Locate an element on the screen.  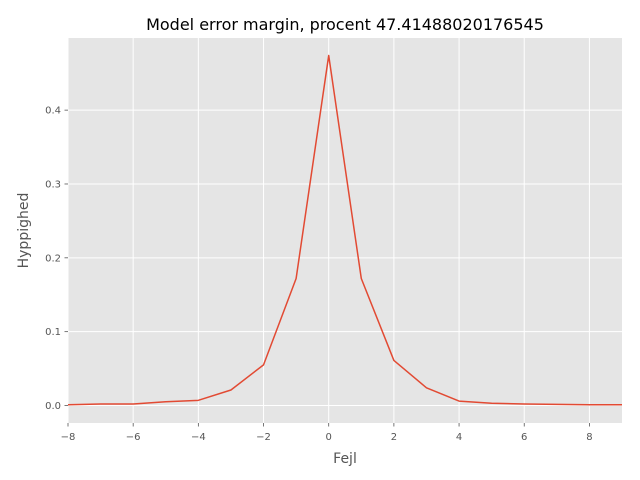
x-tick-label: 8 is located at coordinates (589, 437).